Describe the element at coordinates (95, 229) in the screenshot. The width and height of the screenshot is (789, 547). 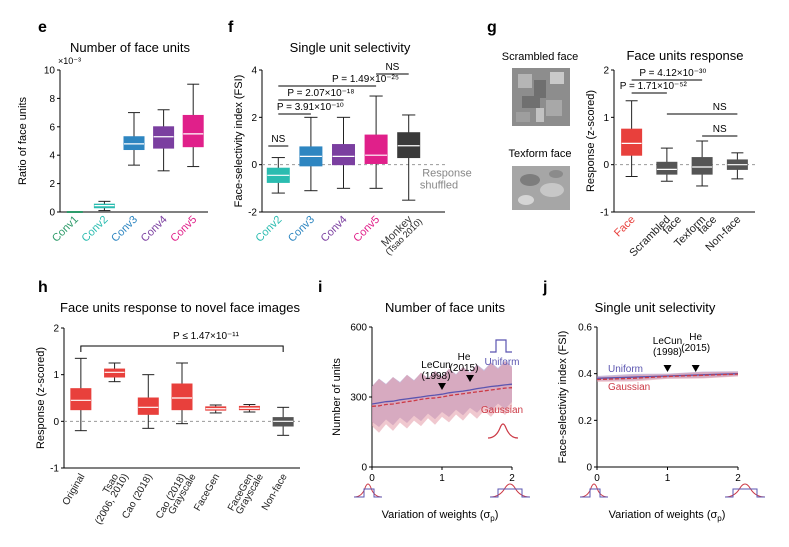
I see `e-category-label: Conv2` at that location.